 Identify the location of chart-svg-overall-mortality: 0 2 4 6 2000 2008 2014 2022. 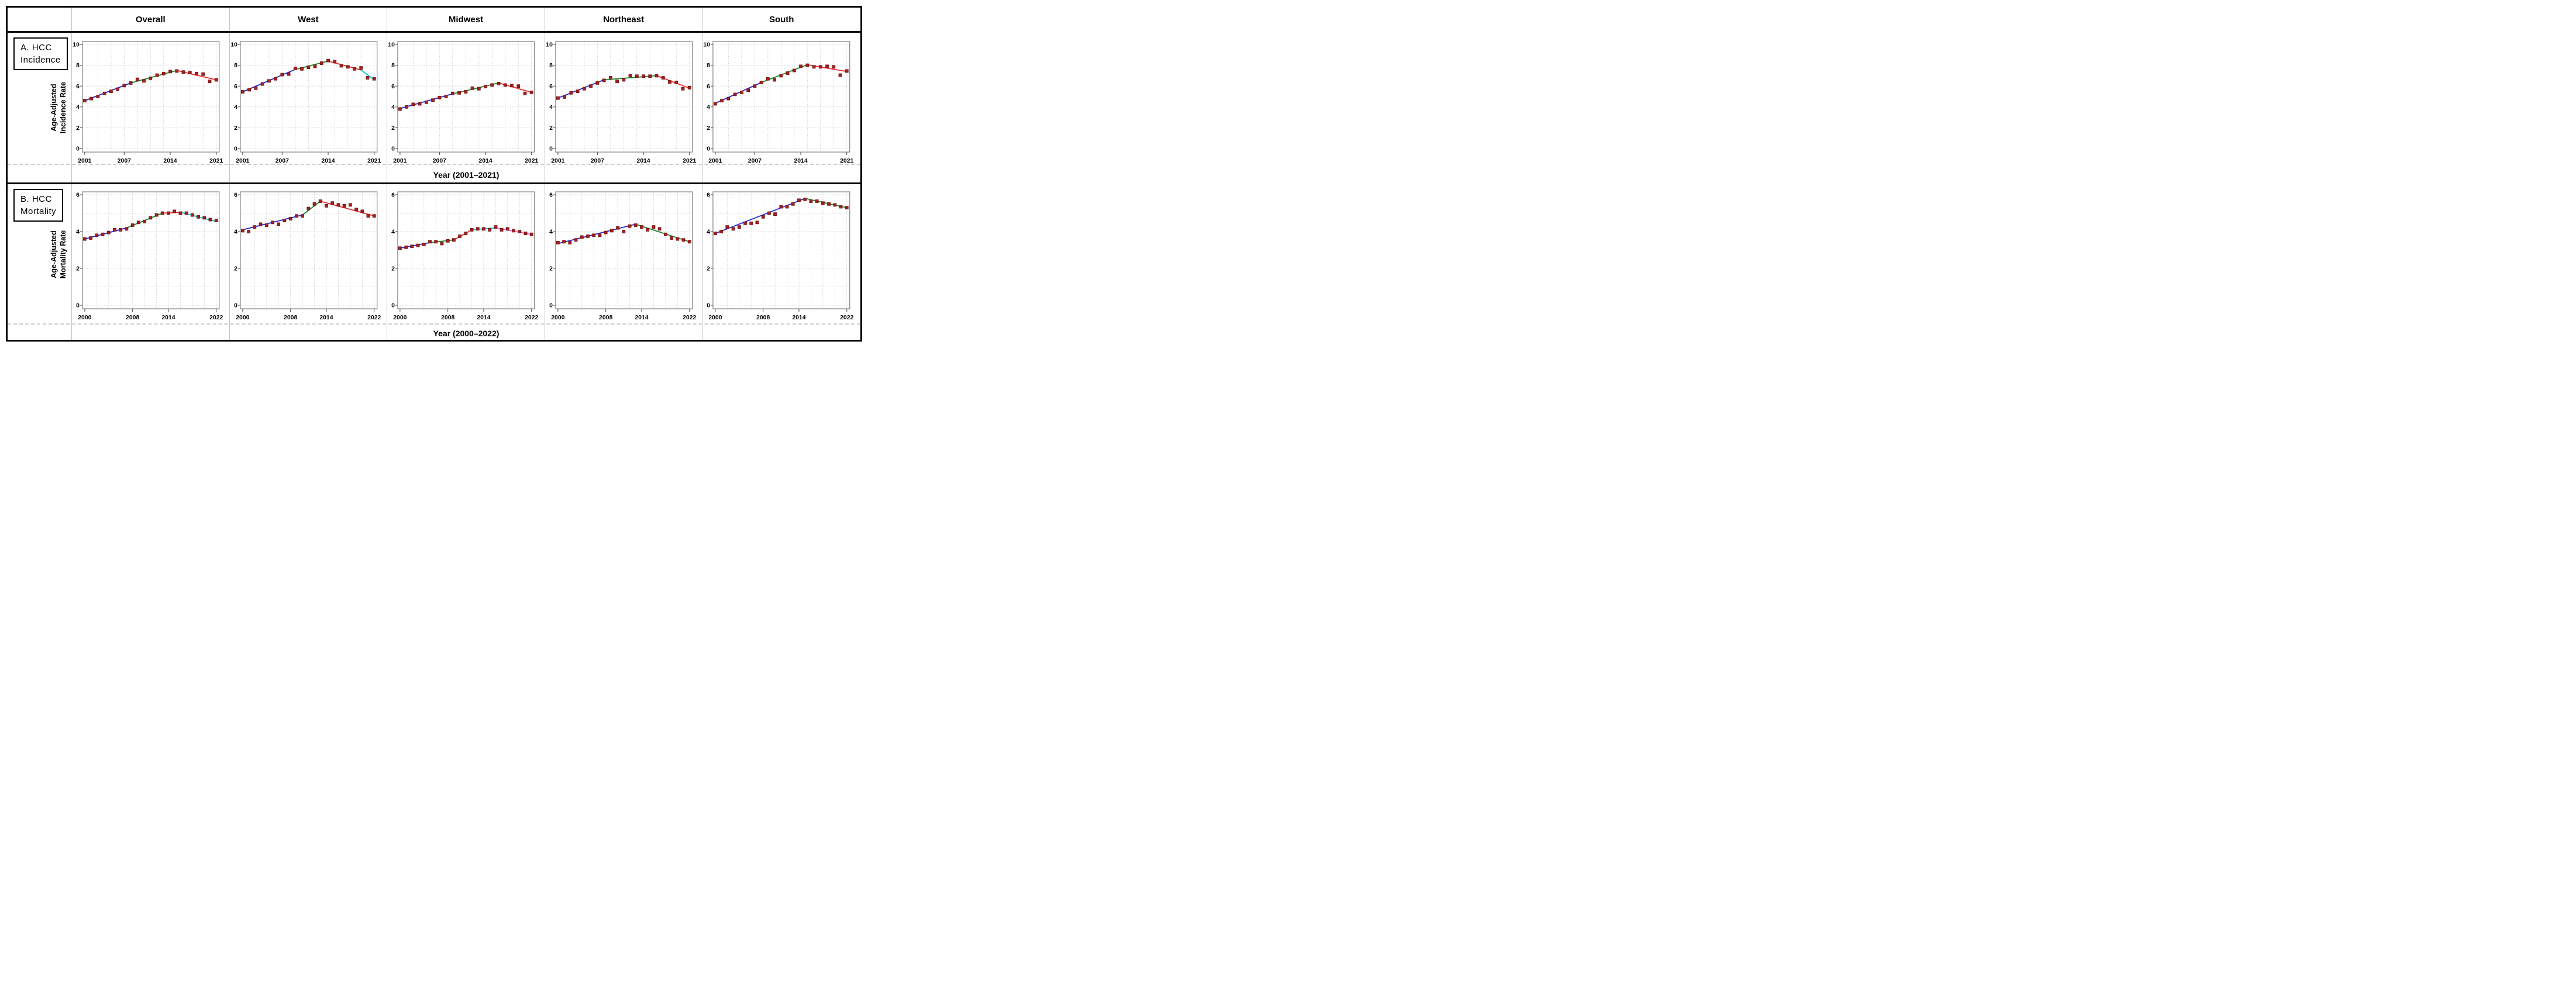
(149, 256).